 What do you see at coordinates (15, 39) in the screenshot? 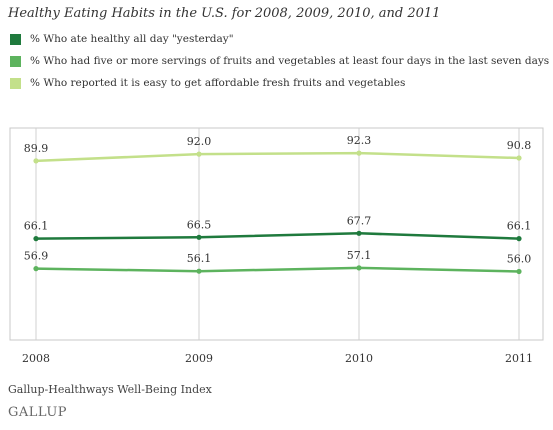
I see `legend-swatch-ate-healthy` at bounding box center [15, 39].